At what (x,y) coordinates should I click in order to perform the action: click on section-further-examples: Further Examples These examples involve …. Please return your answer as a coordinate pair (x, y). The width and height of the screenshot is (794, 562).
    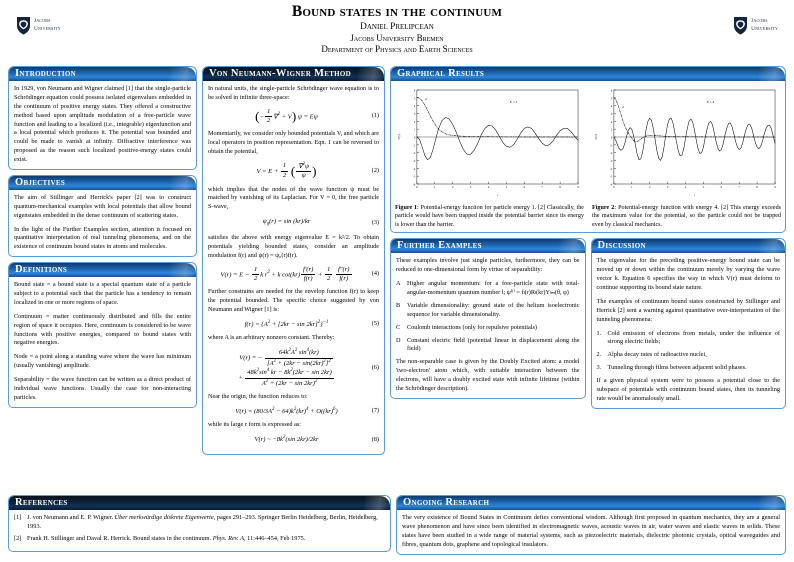
    Looking at the image, I should click on (488, 318).